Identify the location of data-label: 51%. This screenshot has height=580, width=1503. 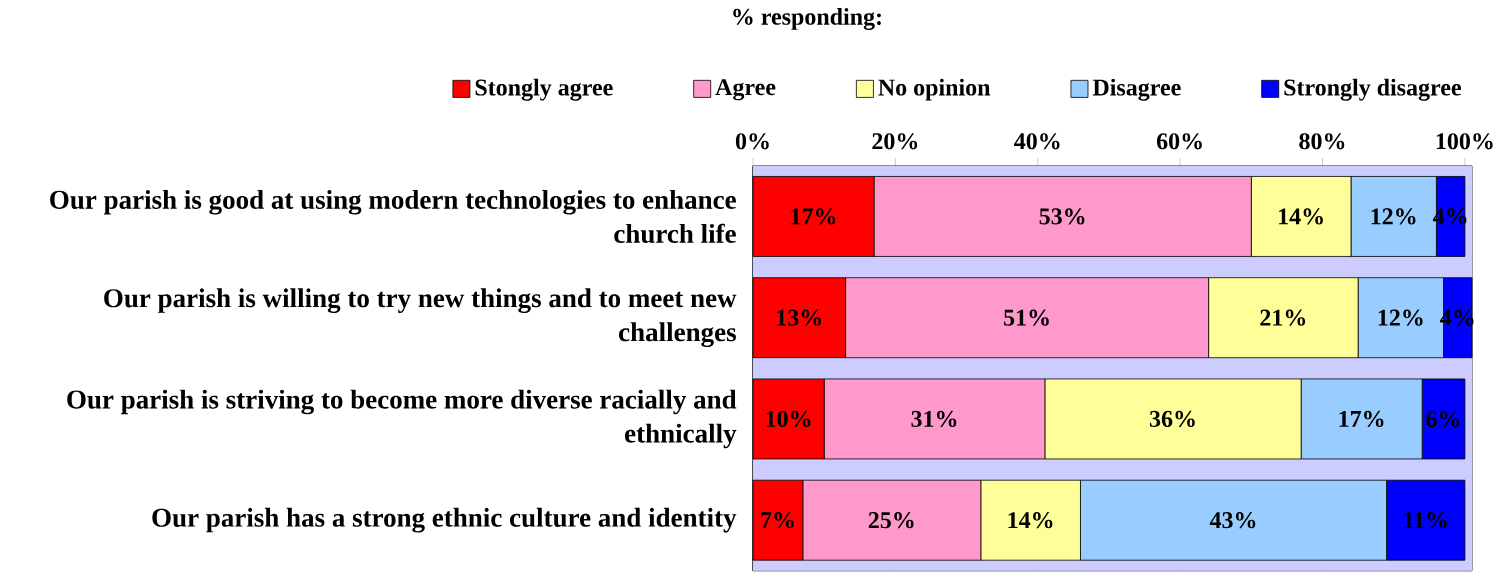
(1026, 317).